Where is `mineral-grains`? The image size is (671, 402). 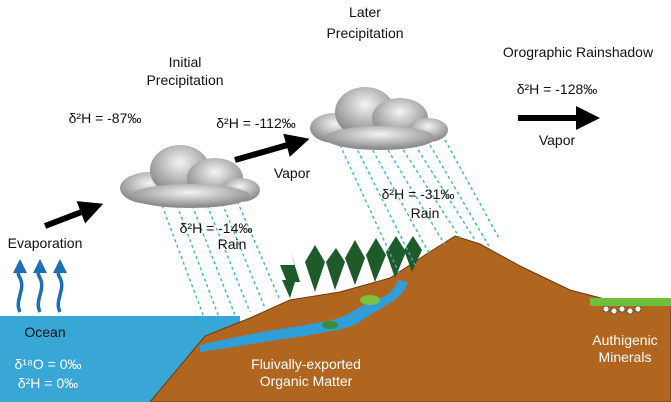 mineral-grains is located at coordinates (622, 310).